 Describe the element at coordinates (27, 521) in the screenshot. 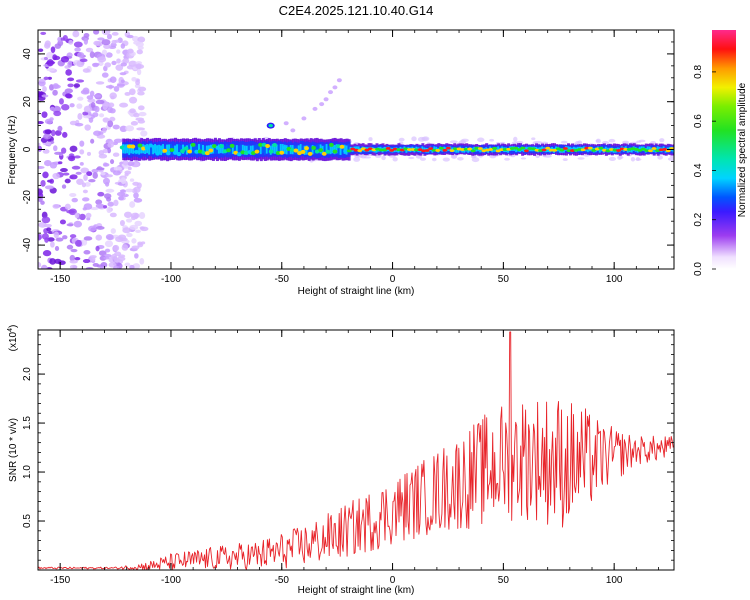

I see `y-tick-label: 0.5` at that location.